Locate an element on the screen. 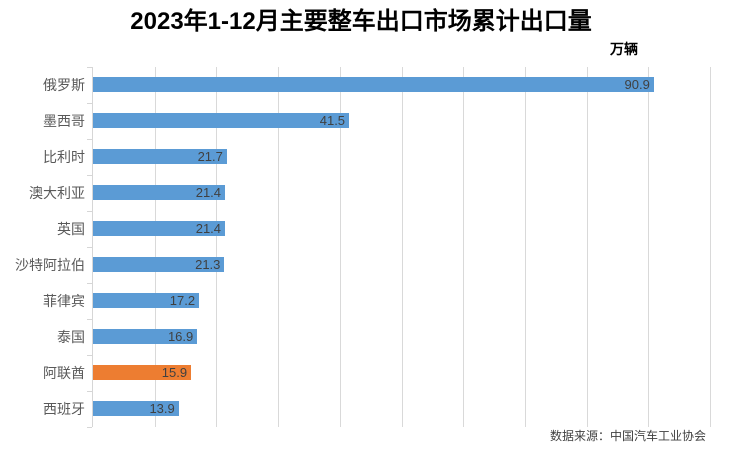 This screenshot has width=749, height=450. value-label: 15.9 is located at coordinates (174, 372).